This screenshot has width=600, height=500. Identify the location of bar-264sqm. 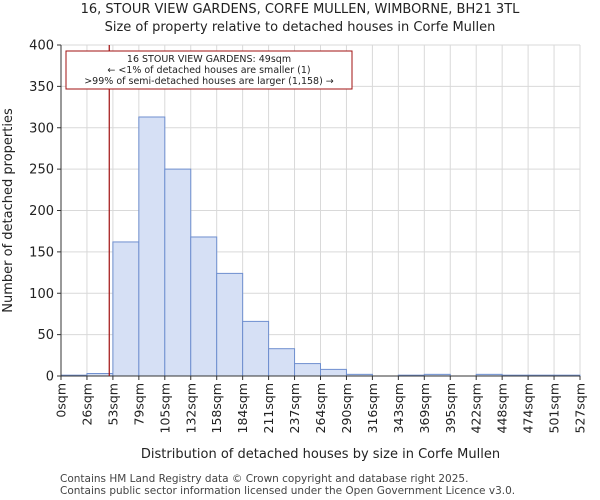
(333, 372).